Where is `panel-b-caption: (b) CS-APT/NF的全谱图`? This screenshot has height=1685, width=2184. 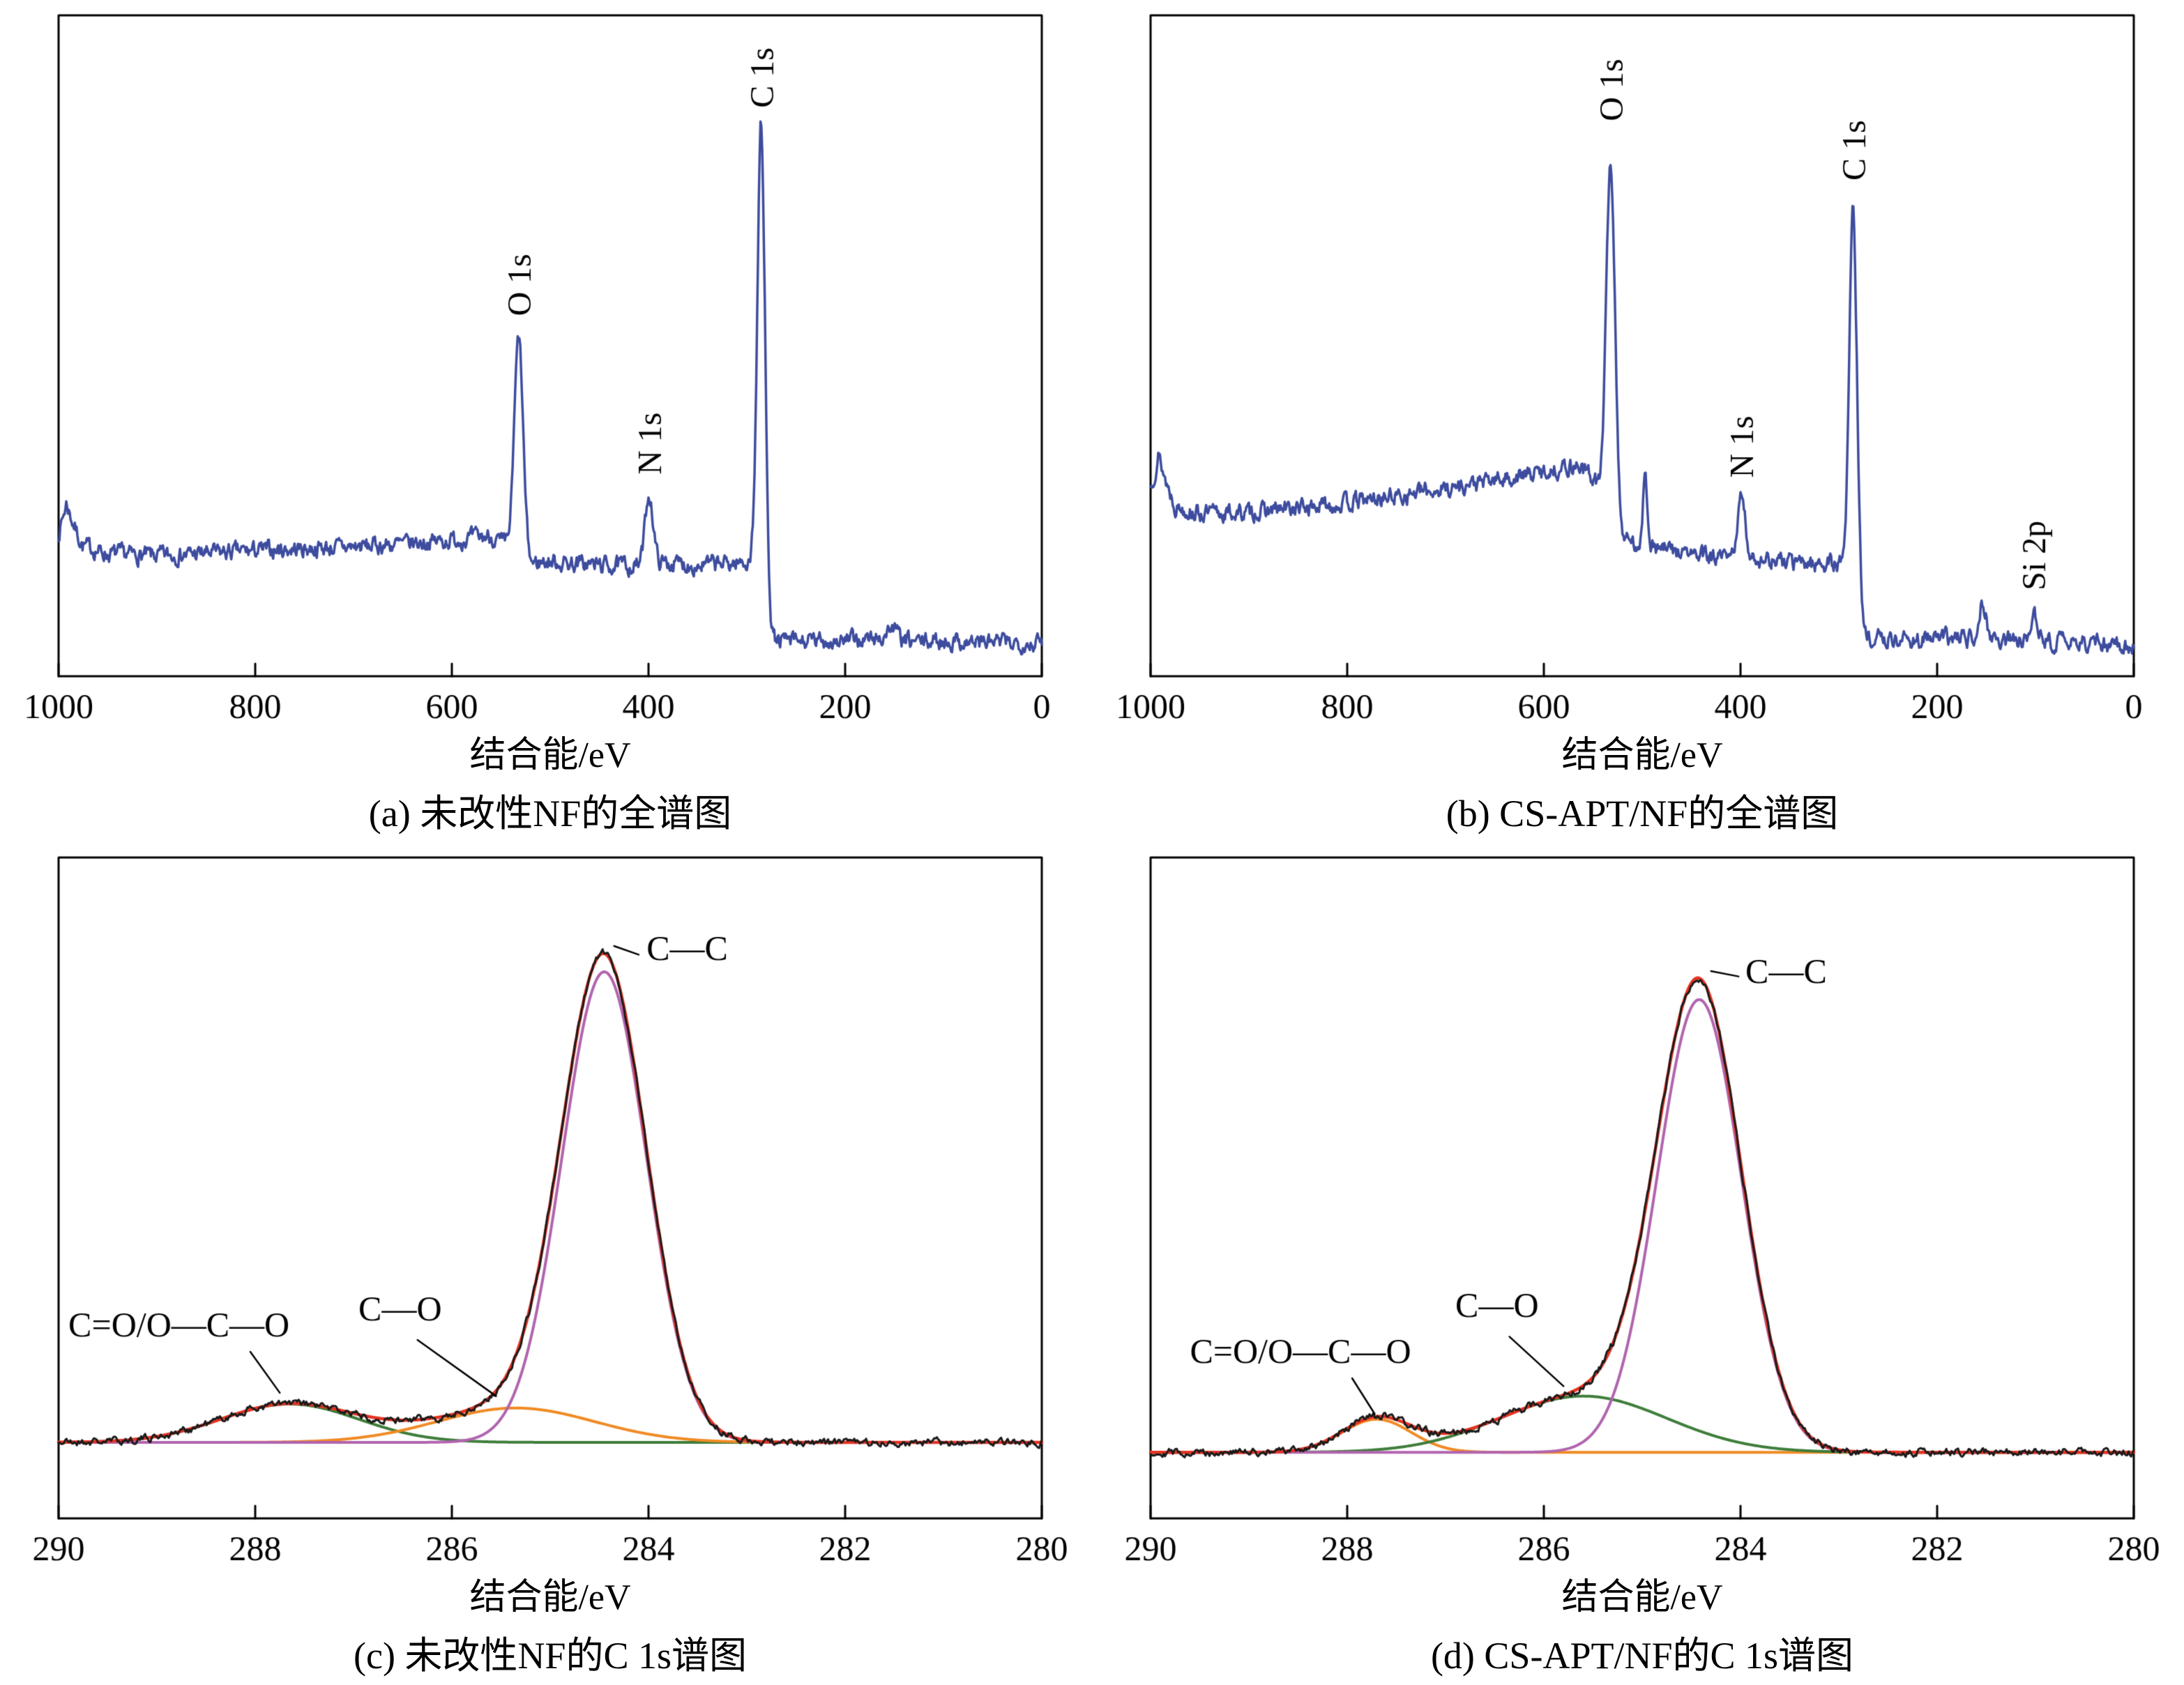
panel-b-caption: (b) CS-APT/NF的全谱图 is located at coordinates (1643, 813).